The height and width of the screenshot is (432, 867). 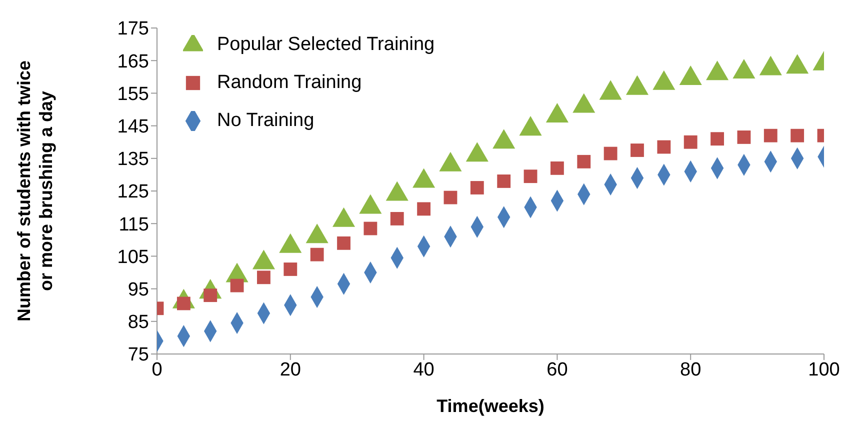 I want to click on y-tick-label: 115, so click(x=133, y=225).